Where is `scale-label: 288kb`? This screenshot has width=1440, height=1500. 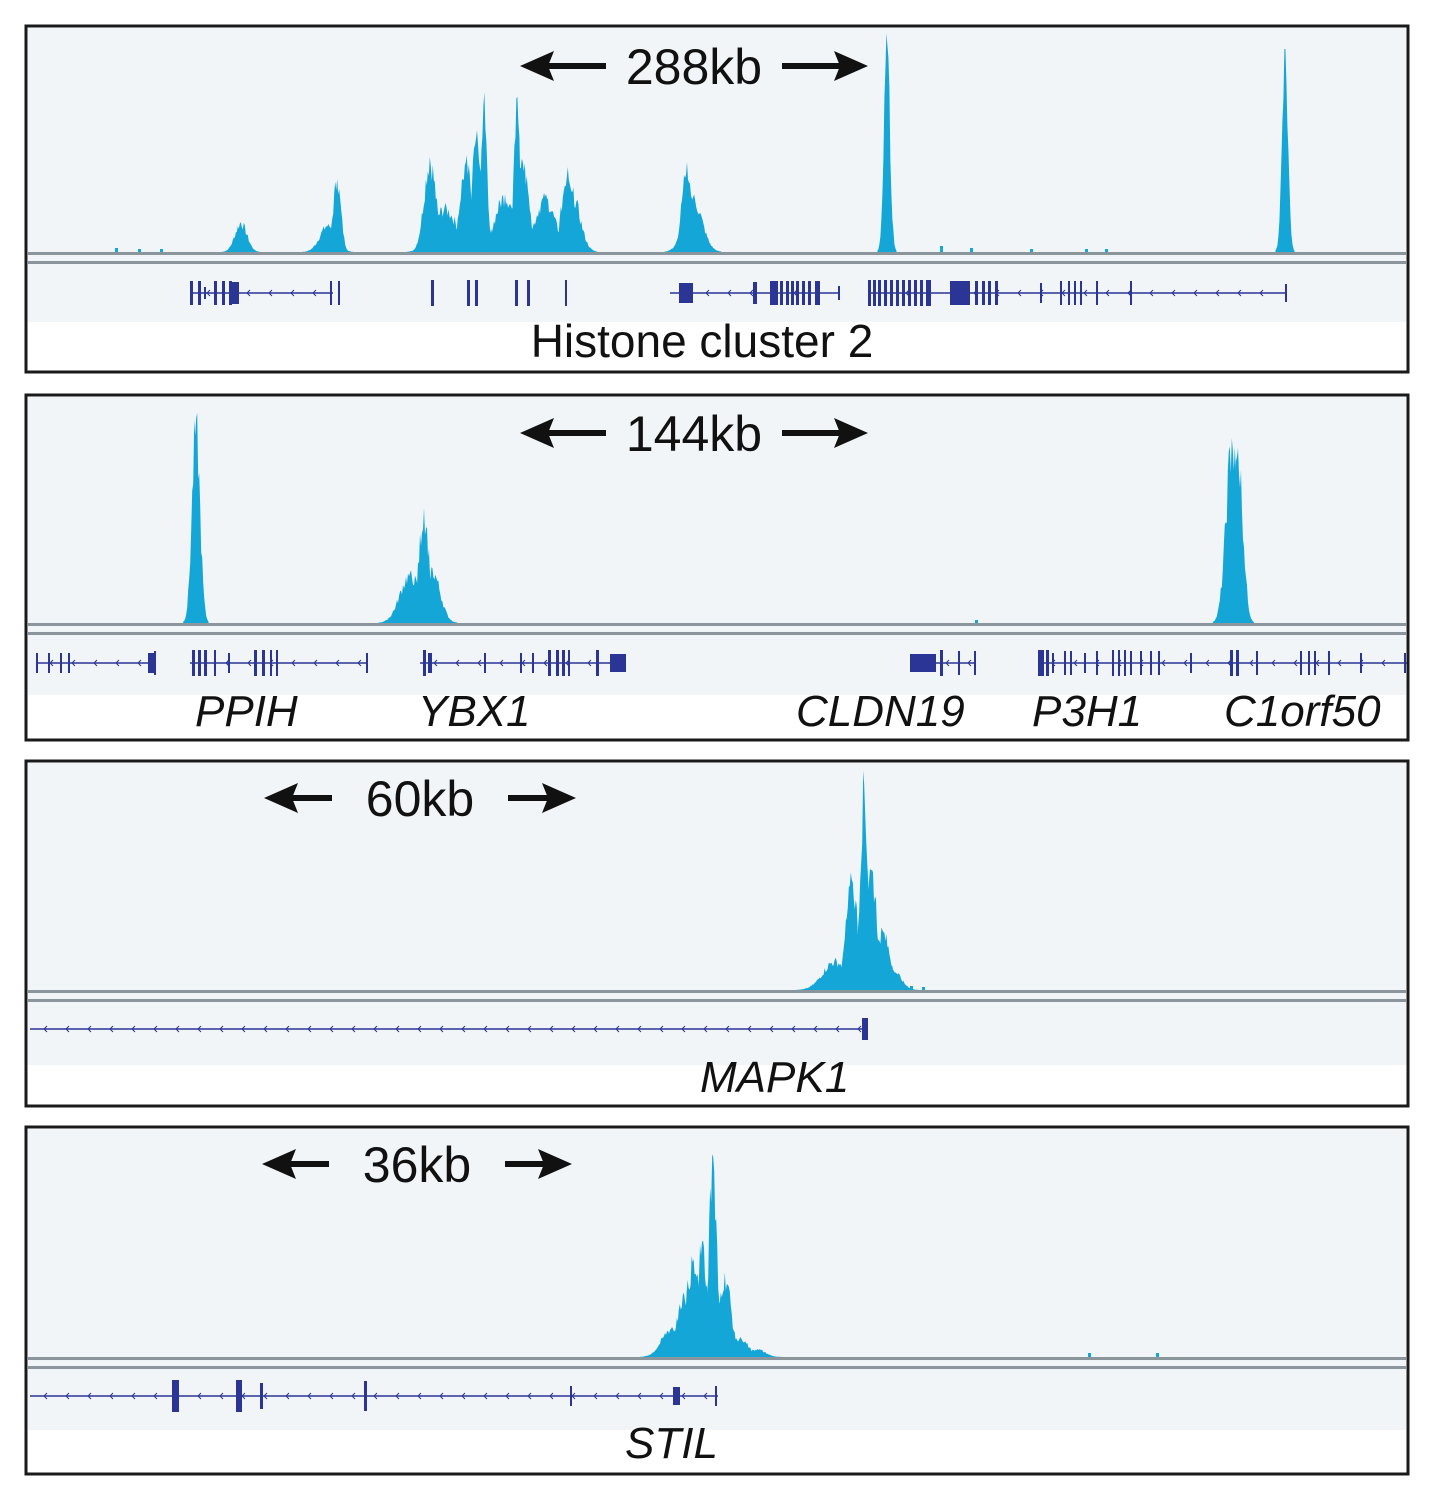 scale-label: 288kb is located at coordinates (694, 67).